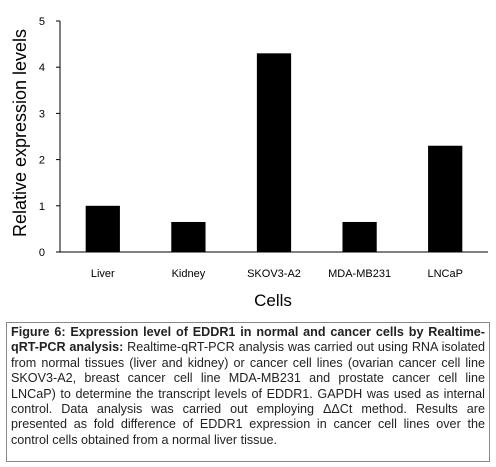 This screenshot has width=496, height=467. Describe the element at coordinates (359, 236) in the screenshot. I see `bar-mda-mb231` at that location.